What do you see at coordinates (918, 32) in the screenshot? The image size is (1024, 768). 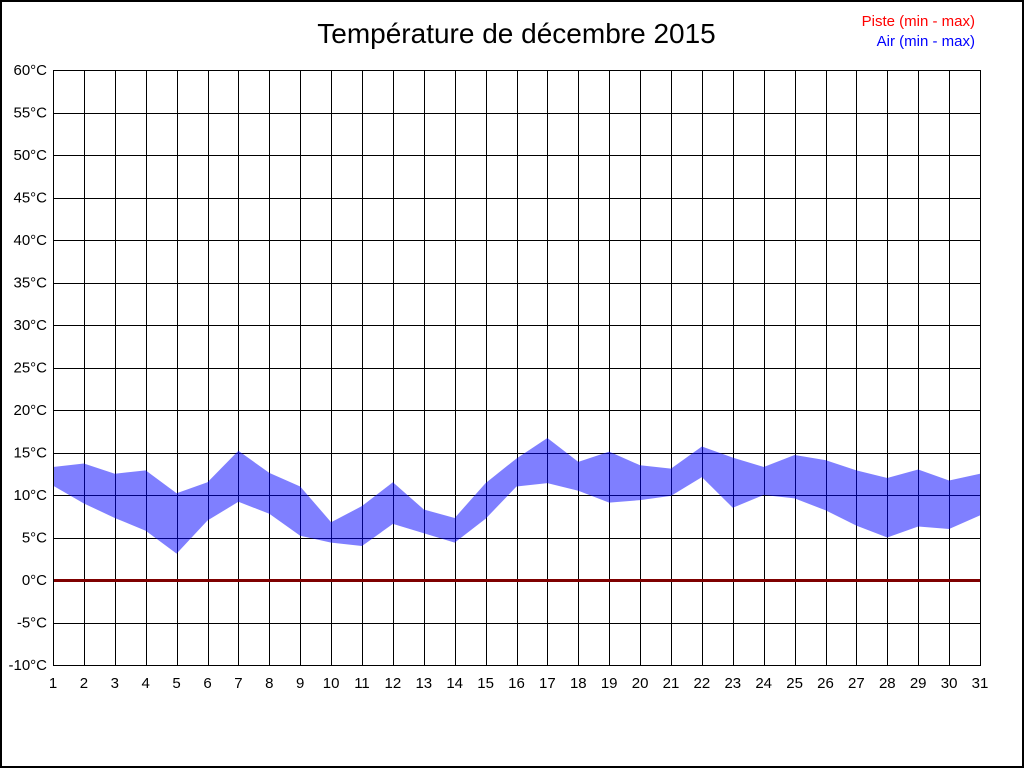 I see `legend: Piste (min - max) Air (min - max)` at bounding box center [918, 32].